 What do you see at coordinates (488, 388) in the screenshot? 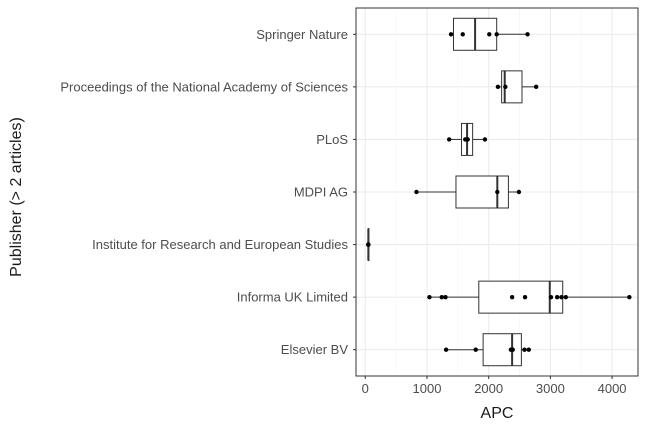
I see `x-tick-label: 2000` at bounding box center [488, 388].